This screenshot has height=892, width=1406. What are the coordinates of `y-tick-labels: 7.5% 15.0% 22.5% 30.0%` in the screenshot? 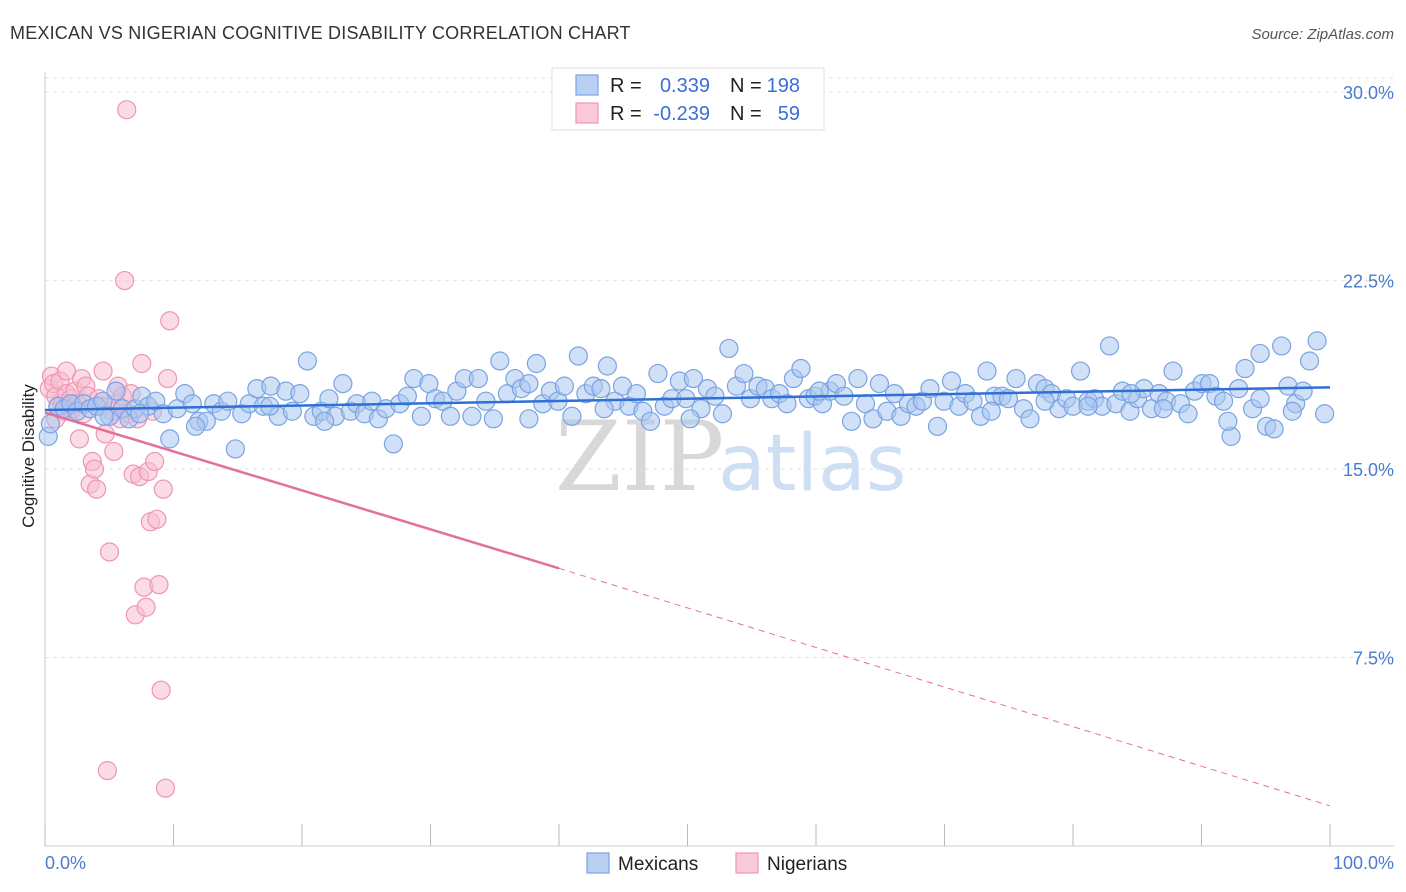 It's located at (1368, 375).